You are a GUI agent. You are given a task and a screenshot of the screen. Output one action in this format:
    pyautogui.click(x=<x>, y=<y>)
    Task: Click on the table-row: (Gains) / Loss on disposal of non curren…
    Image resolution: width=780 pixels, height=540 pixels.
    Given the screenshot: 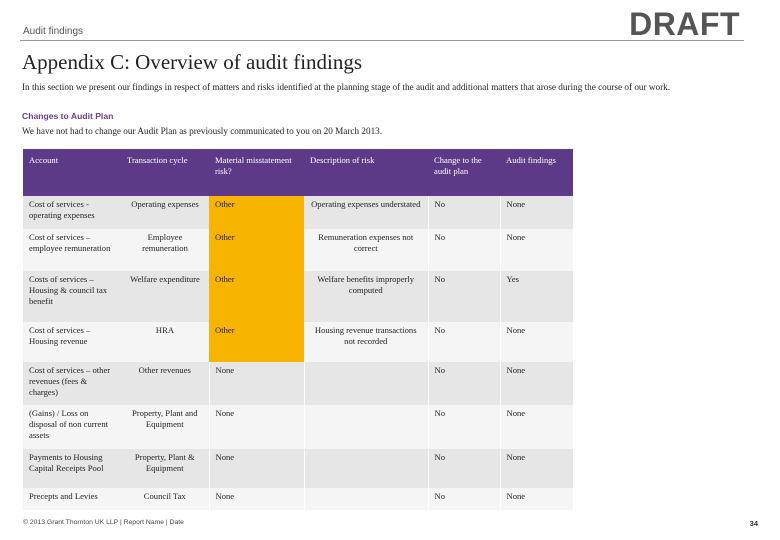 What is the action you would take?
    pyautogui.click(x=298, y=427)
    